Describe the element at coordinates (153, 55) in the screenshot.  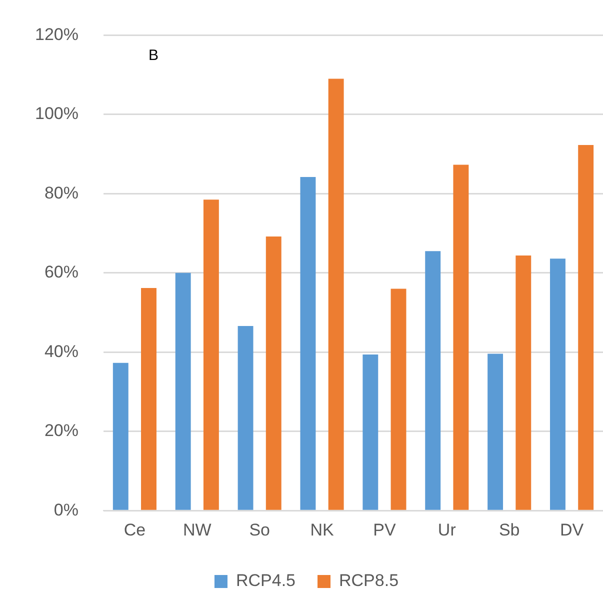
I see `annotation: B` at that location.